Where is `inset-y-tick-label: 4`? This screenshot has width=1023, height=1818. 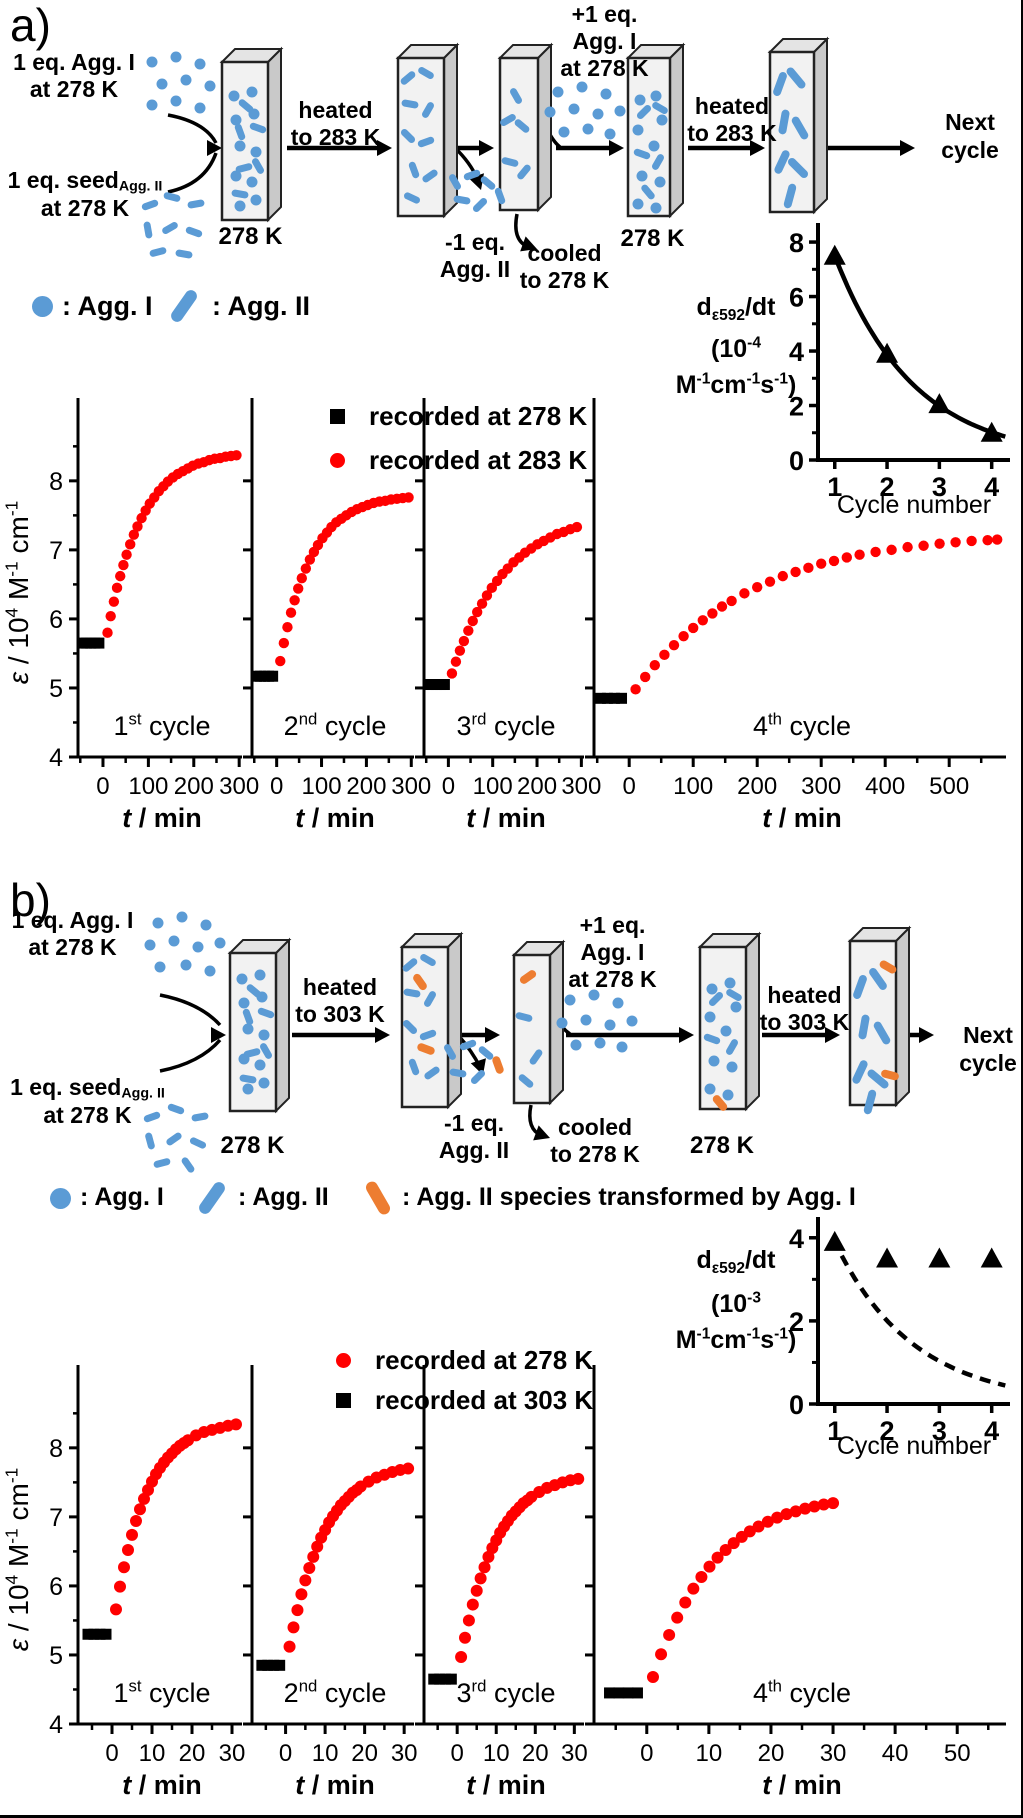 inset-y-tick-label: 4 is located at coordinates (796, 352).